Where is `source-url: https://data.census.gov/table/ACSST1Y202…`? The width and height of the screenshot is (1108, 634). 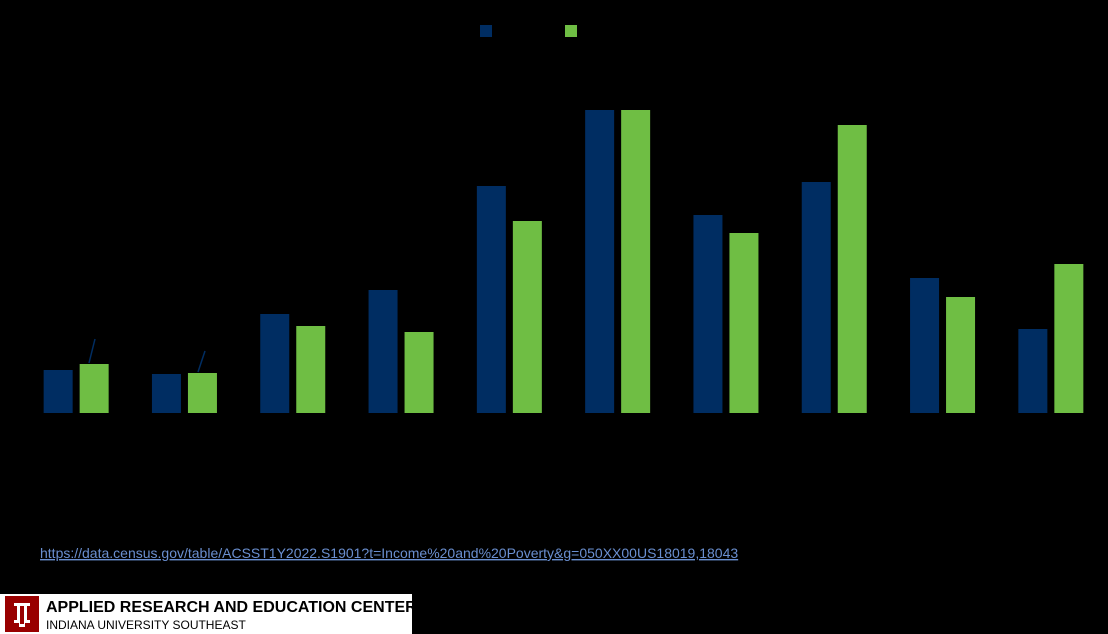 source-url: https://data.census.gov/table/ACSST1Y202… is located at coordinates (389, 553).